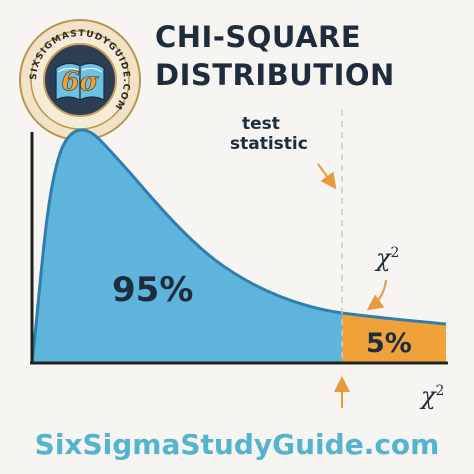  Describe the element at coordinates (440, 391) in the screenshot. I see `x-axis-chi-exponent: 2` at that location.